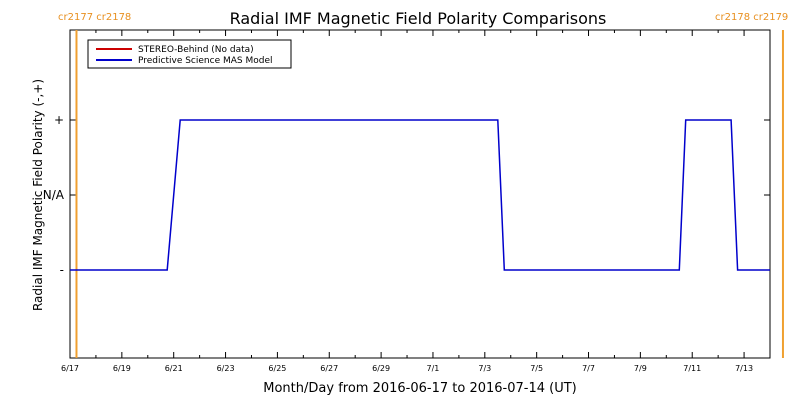 This screenshot has width=800, height=400. I want to click on x-tick-label: 7/1, so click(433, 368).